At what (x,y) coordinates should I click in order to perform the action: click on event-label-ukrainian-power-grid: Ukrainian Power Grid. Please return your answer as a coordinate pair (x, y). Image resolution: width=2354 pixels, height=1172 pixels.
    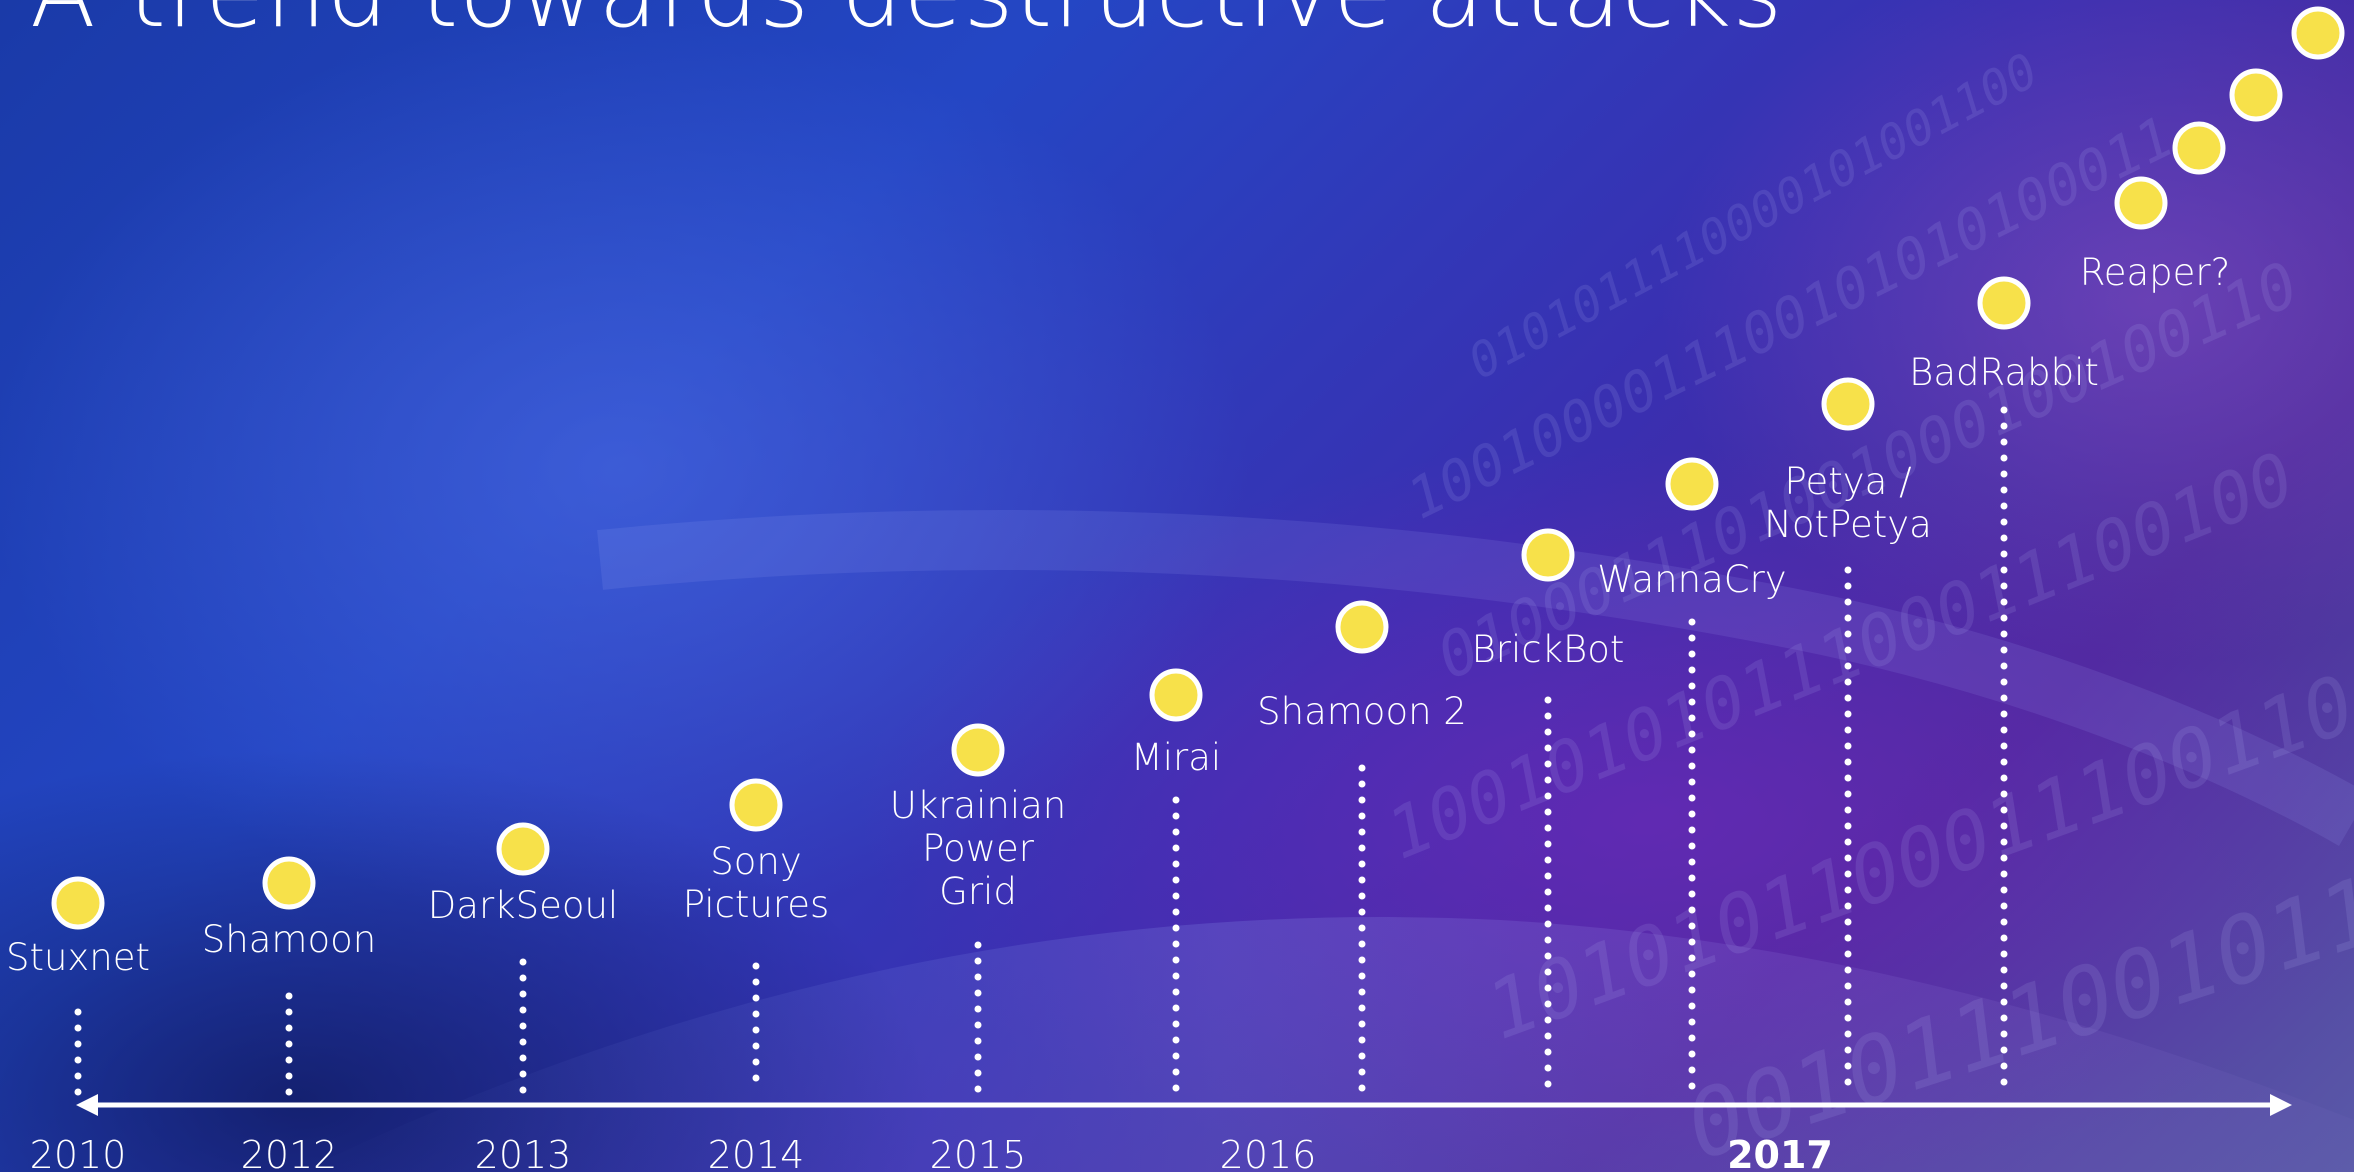
    Looking at the image, I should click on (978, 848).